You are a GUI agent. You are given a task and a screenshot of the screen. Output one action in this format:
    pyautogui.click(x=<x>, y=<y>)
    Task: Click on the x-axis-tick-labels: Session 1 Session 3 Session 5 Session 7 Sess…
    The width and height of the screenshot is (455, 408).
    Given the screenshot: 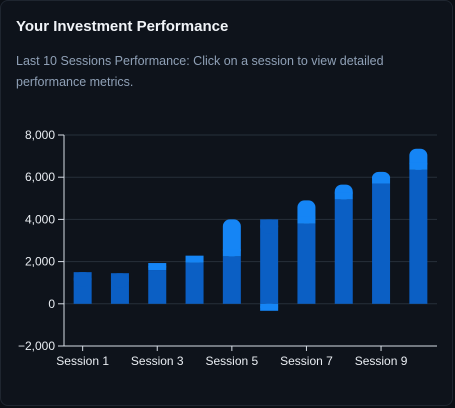 What is the action you would take?
    pyautogui.click(x=231, y=361)
    